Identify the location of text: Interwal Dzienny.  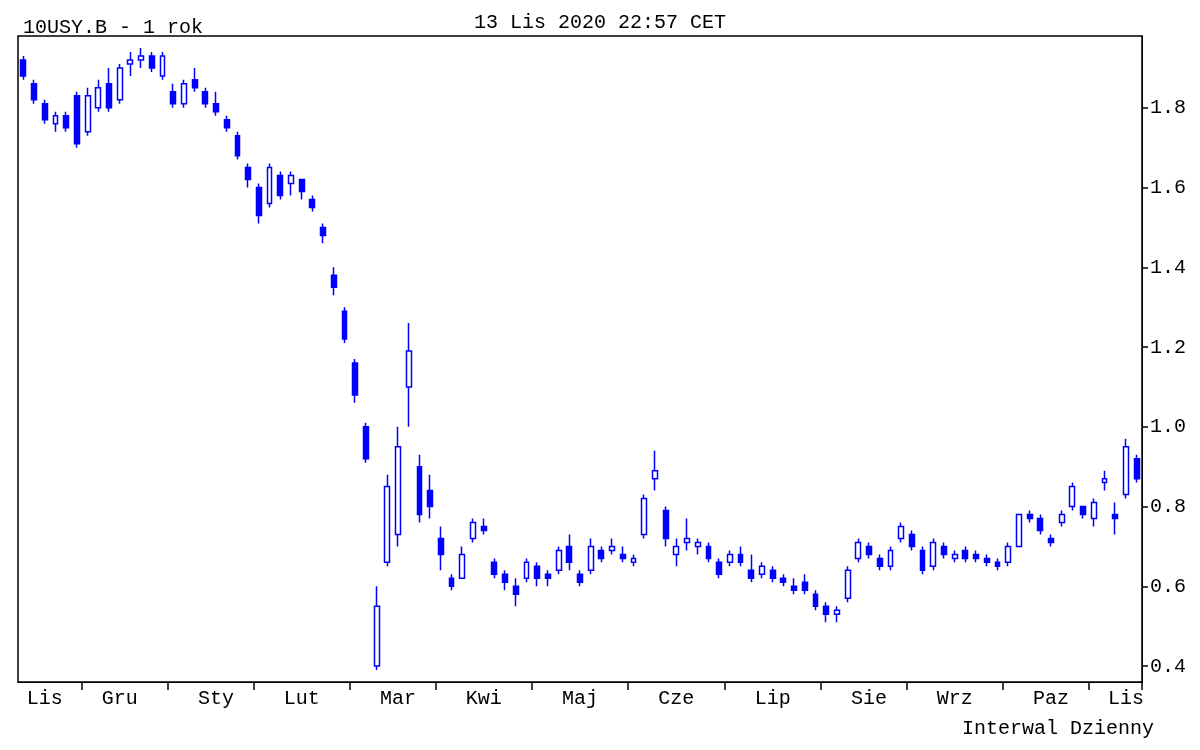
(1057, 728).